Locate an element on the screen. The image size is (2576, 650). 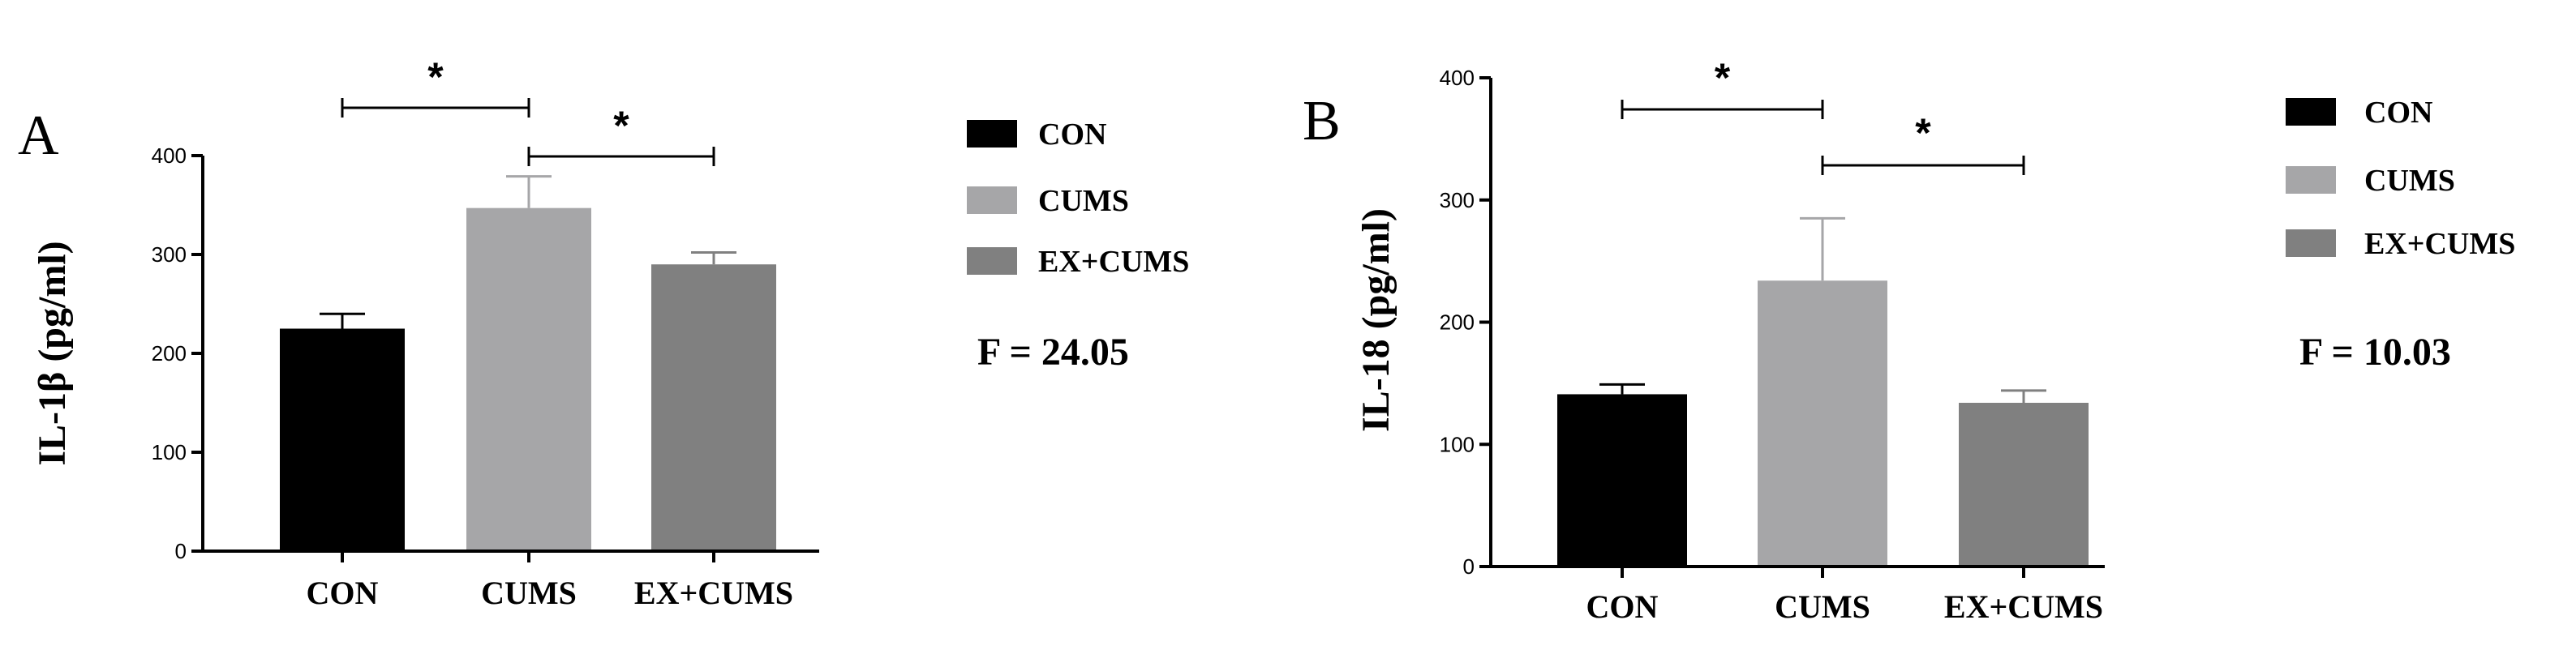
y-axis-label: IL-18 (pg/ml) is located at coordinates (1376, 320).